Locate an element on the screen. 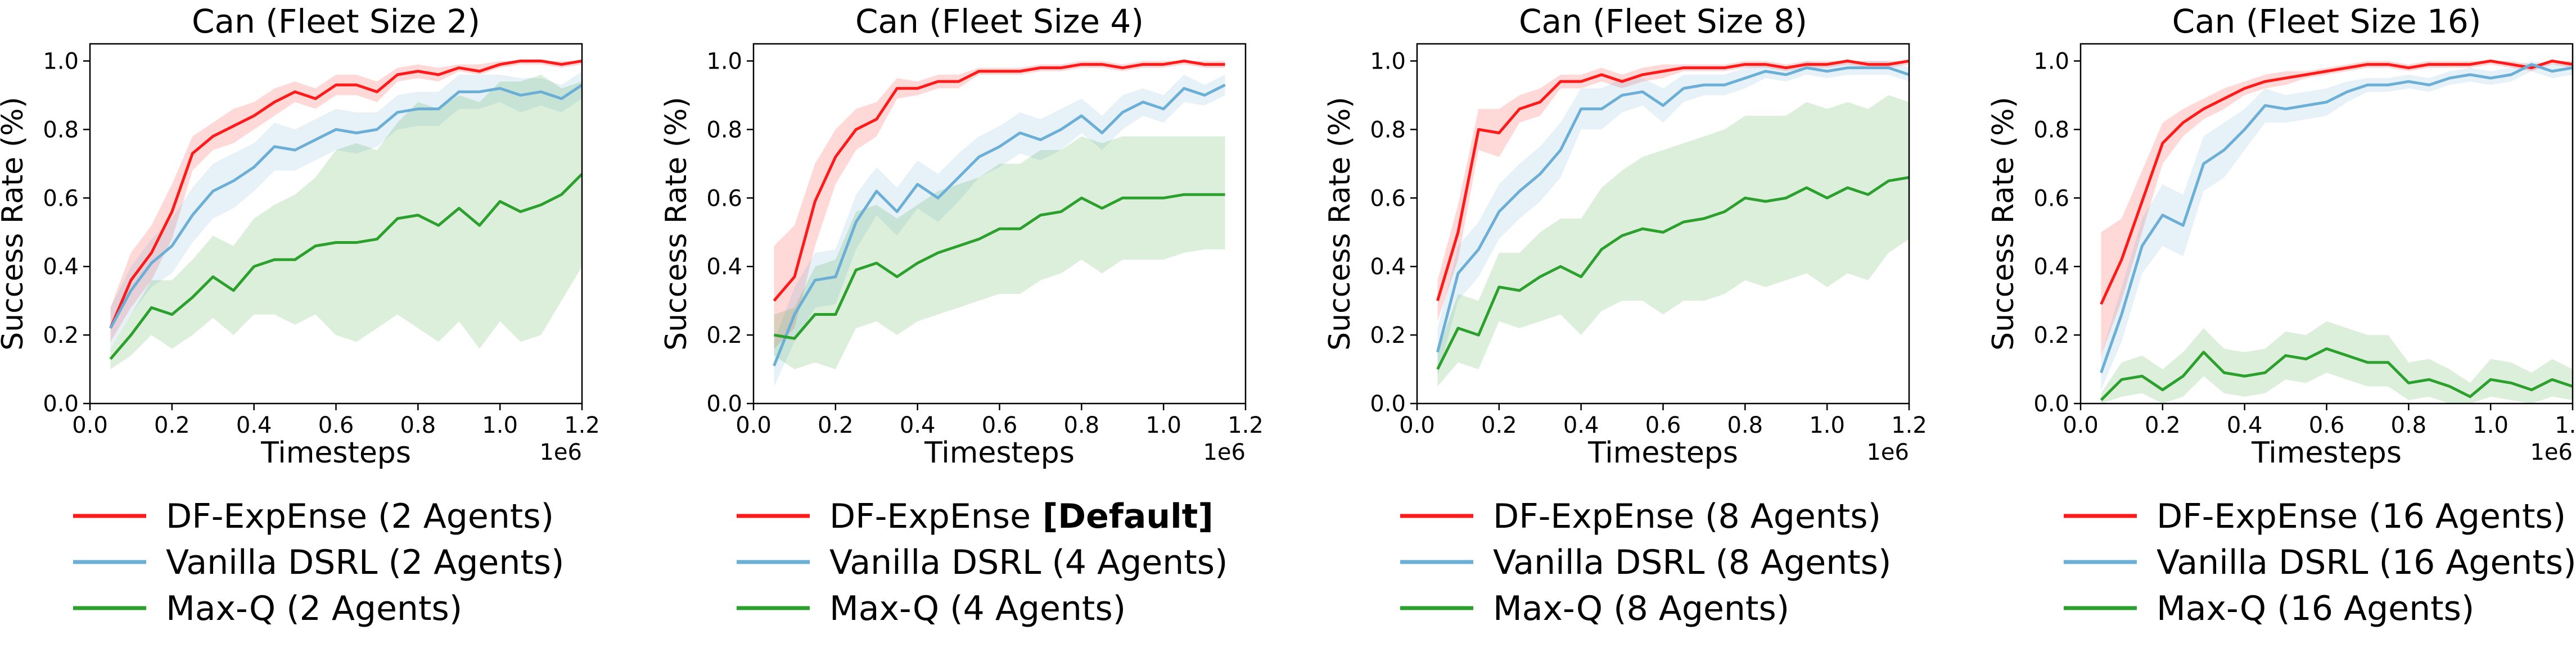  legend-label-3: Max-Q (2 Agents) is located at coordinates (314, 608).